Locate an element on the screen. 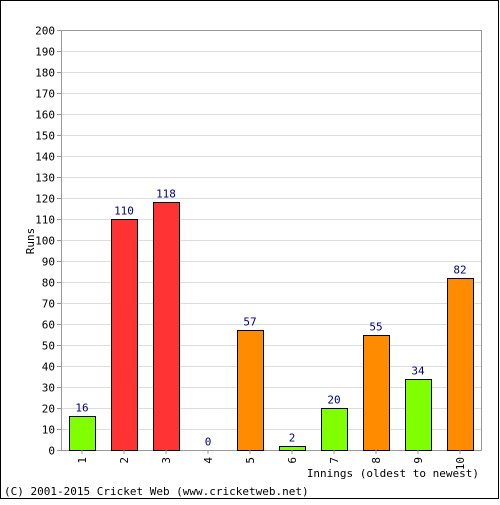 The width and height of the screenshot is (500, 505). y-tick-label: 60 is located at coordinates (48, 325).